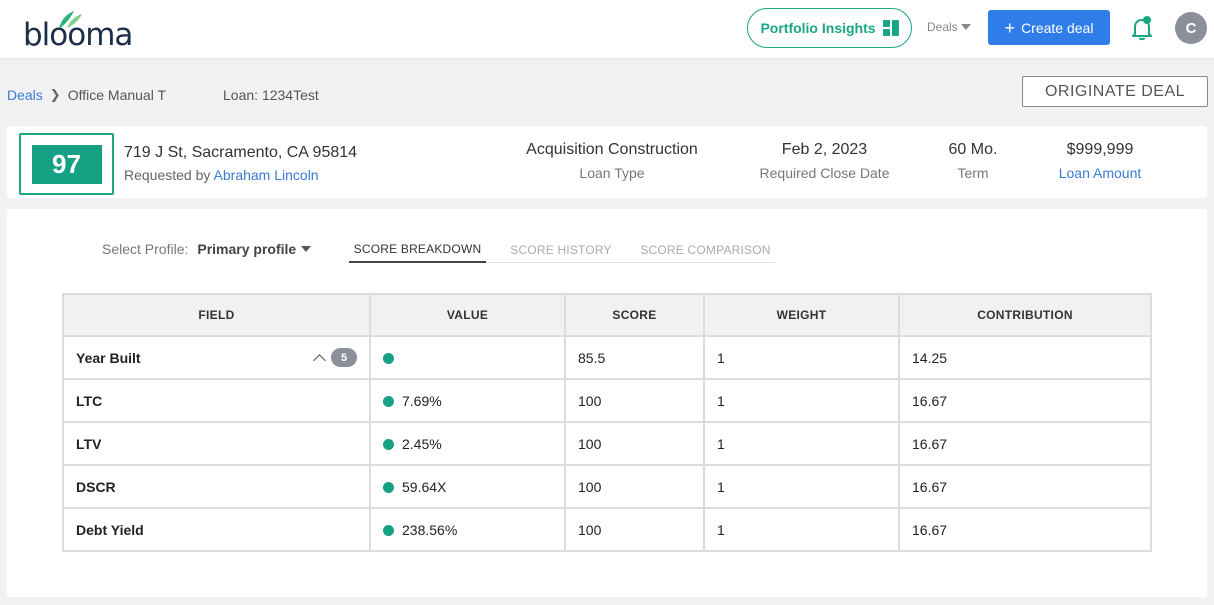 Image resolution: width=1214 pixels, height=605 pixels. What do you see at coordinates (973, 173) in the screenshot?
I see `term-label: Term` at bounding box center [973, 173].